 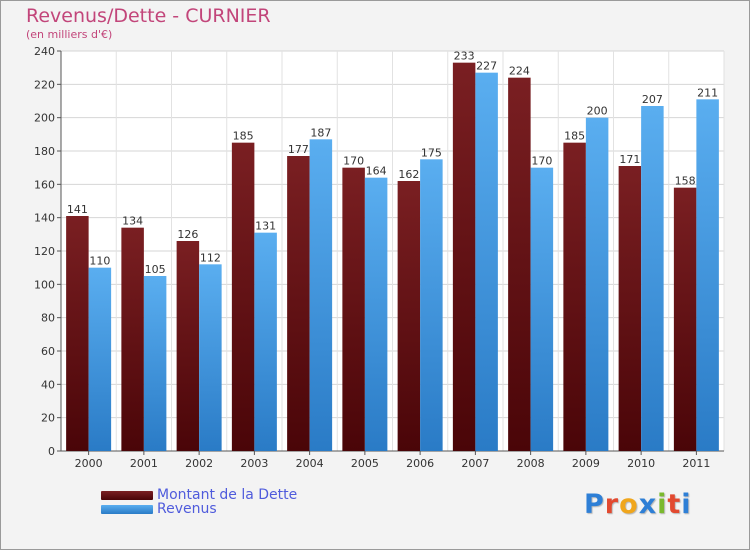 I want to click on y-tick-label: 60, so click(x=48, y=351).